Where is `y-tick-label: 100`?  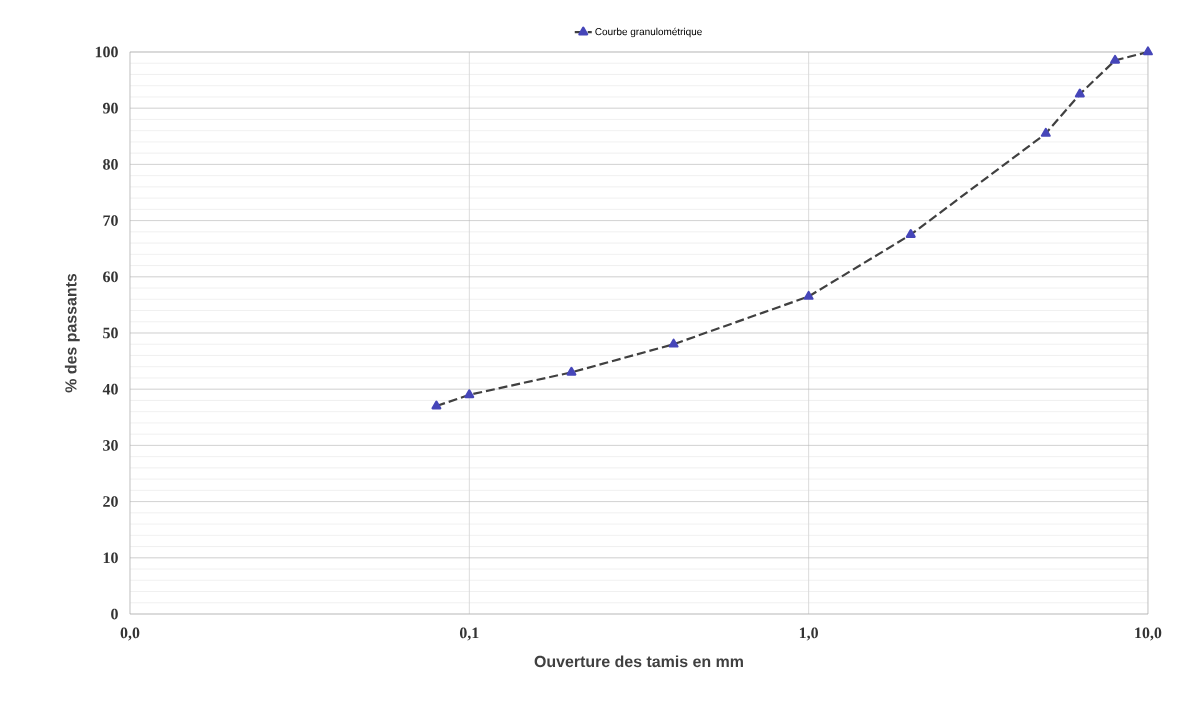
y-tick-label: 100 is located at coordinates (106, 52).